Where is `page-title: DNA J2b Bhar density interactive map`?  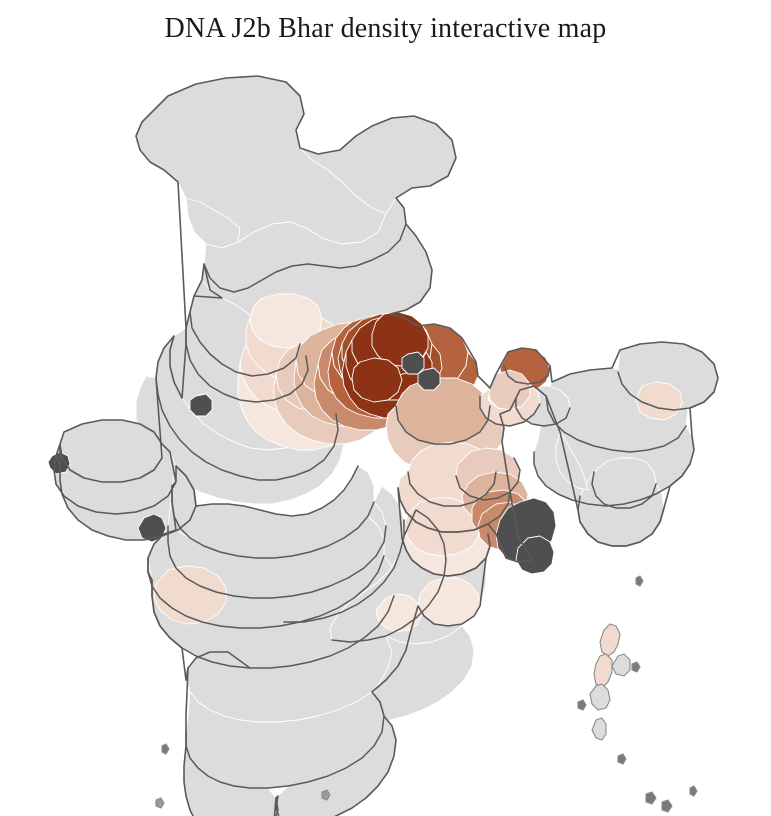
page-title: DNA J2b Bhar density interactive map is located at coordinates (385, 28).